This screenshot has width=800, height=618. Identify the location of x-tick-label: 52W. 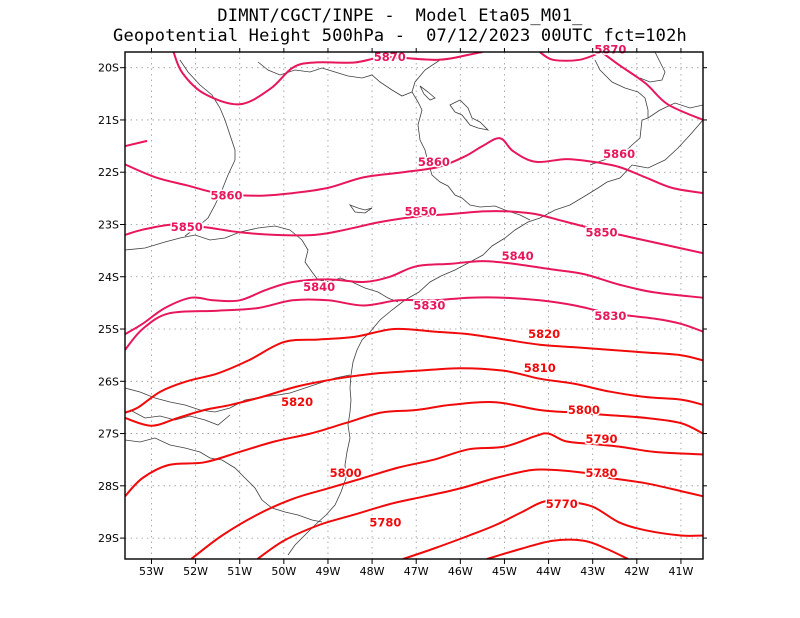
(195, 571).